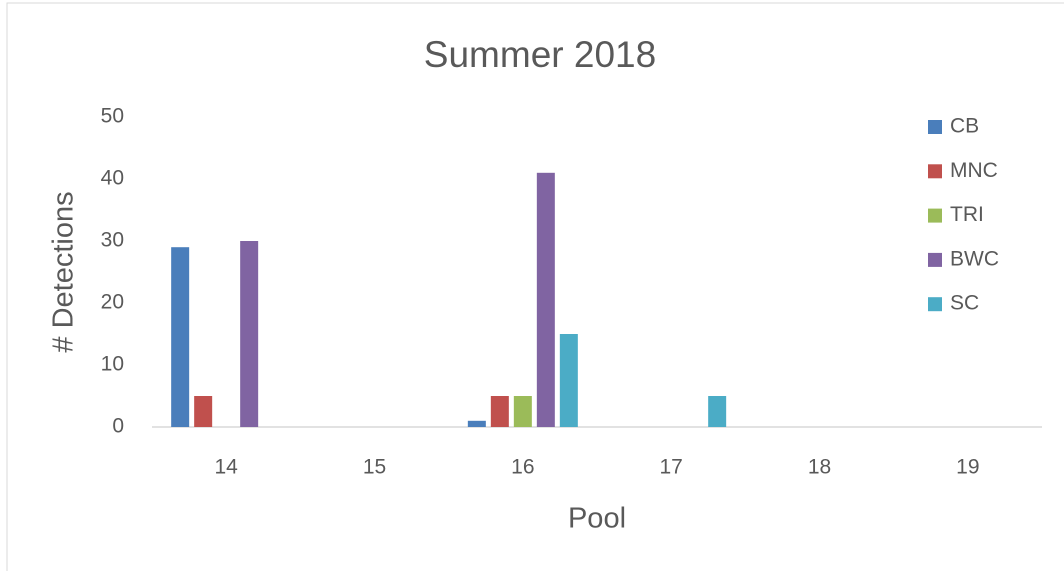 This screenshot has width=1064, height=571. I want to click on x-tick-label: 17, so click(670, 467).